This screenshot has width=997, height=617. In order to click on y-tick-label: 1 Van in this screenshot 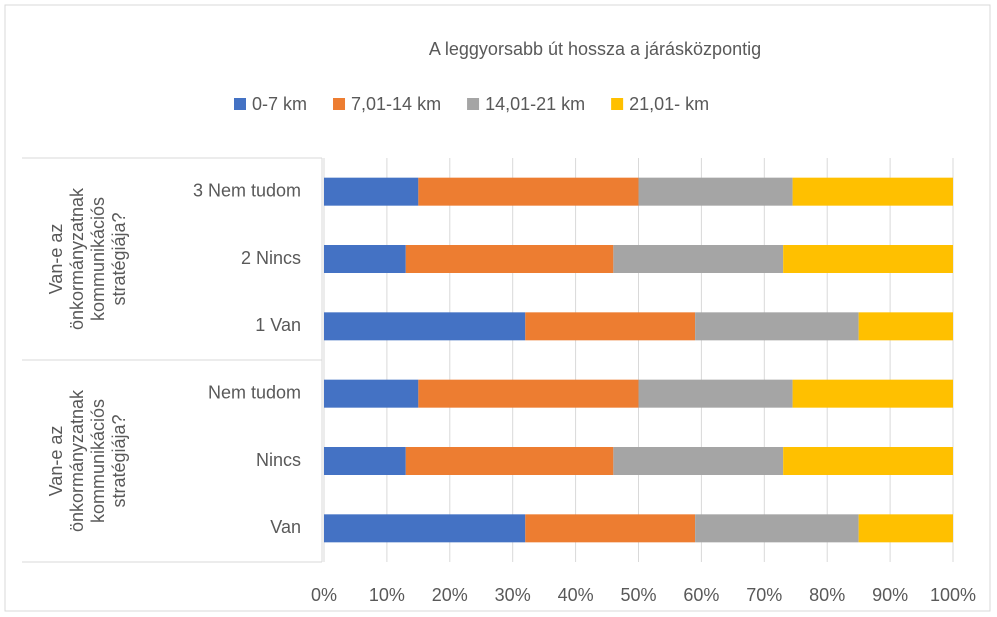, I will do `click(278, 325)`.